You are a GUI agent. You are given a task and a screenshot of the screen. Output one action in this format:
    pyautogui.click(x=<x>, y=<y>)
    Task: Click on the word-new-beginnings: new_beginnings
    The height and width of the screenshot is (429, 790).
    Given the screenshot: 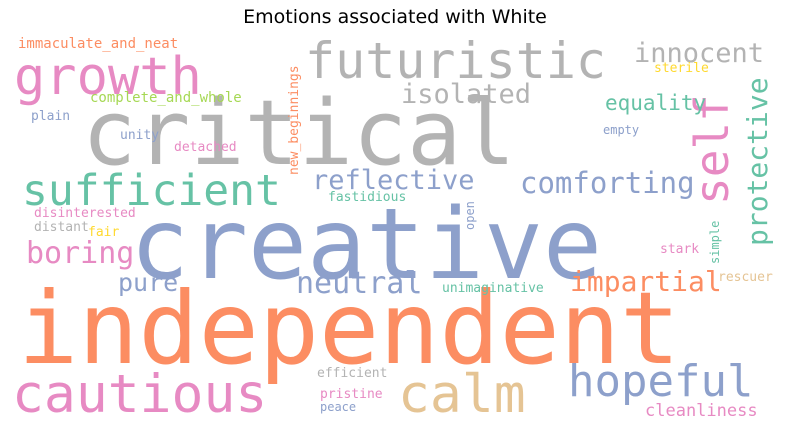 What is the action you would take?
    pyautogui.click(x=294, y=120)
    